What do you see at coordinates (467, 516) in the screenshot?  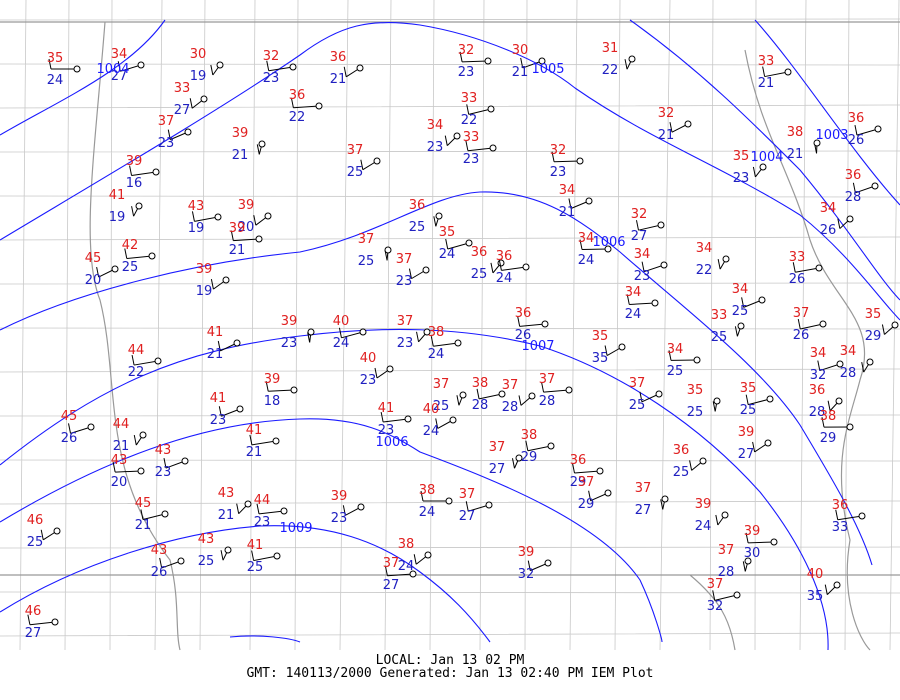 I see `dewpoint: 27` at bounding box center [467, 516].